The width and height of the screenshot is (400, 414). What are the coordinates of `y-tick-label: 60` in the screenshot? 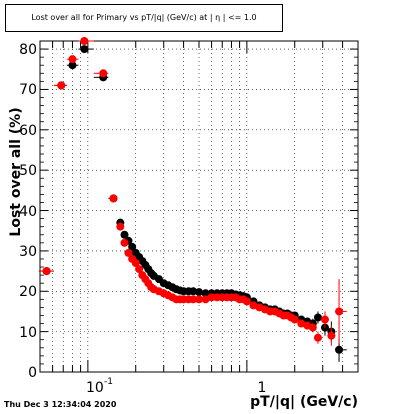 It's located at (28, 131).